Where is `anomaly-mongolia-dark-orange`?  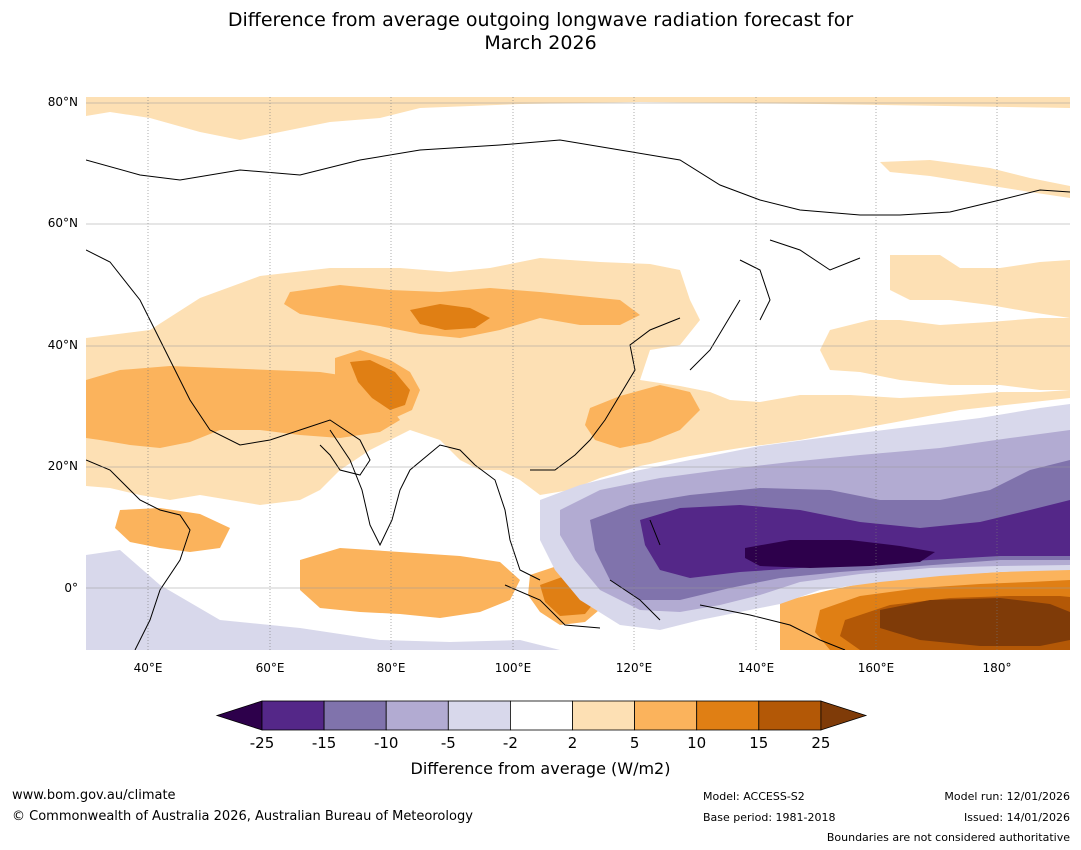 anomaly-mongolia-dark-orange is located at coordinates (450, 317).